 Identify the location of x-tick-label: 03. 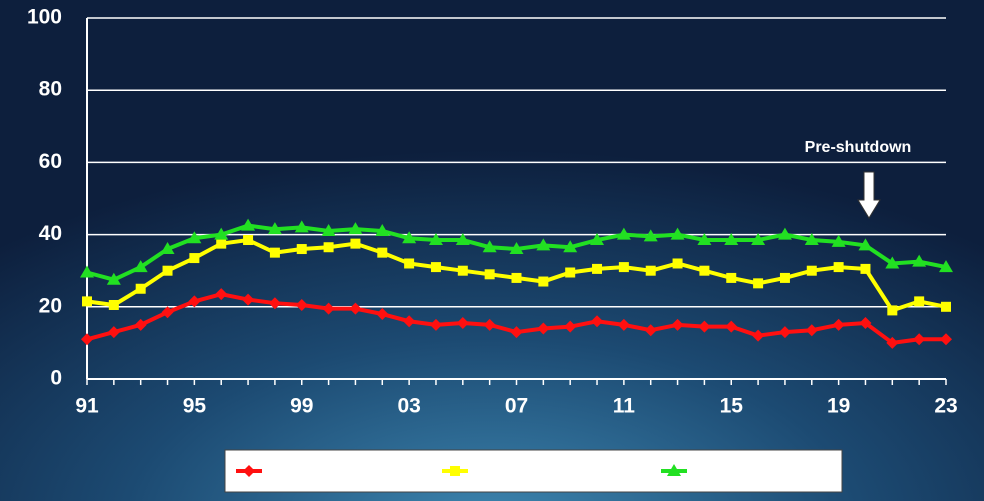
(408, 406).